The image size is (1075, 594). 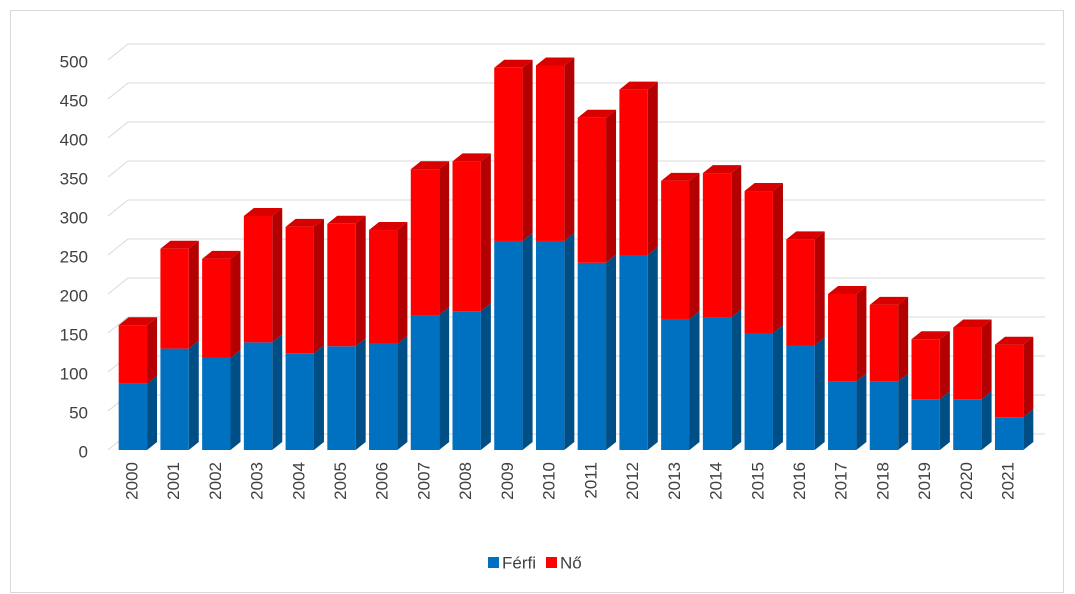 What do you see at coordinates (131, 481) in the screenshot?
I see `x-tick-label: 2000` at bounding box center [131, 481].